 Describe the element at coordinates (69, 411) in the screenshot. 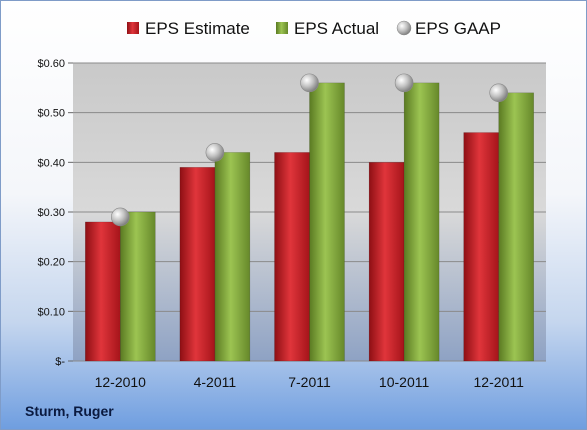

I see `company-label: Sturm, Ruger` at that location.